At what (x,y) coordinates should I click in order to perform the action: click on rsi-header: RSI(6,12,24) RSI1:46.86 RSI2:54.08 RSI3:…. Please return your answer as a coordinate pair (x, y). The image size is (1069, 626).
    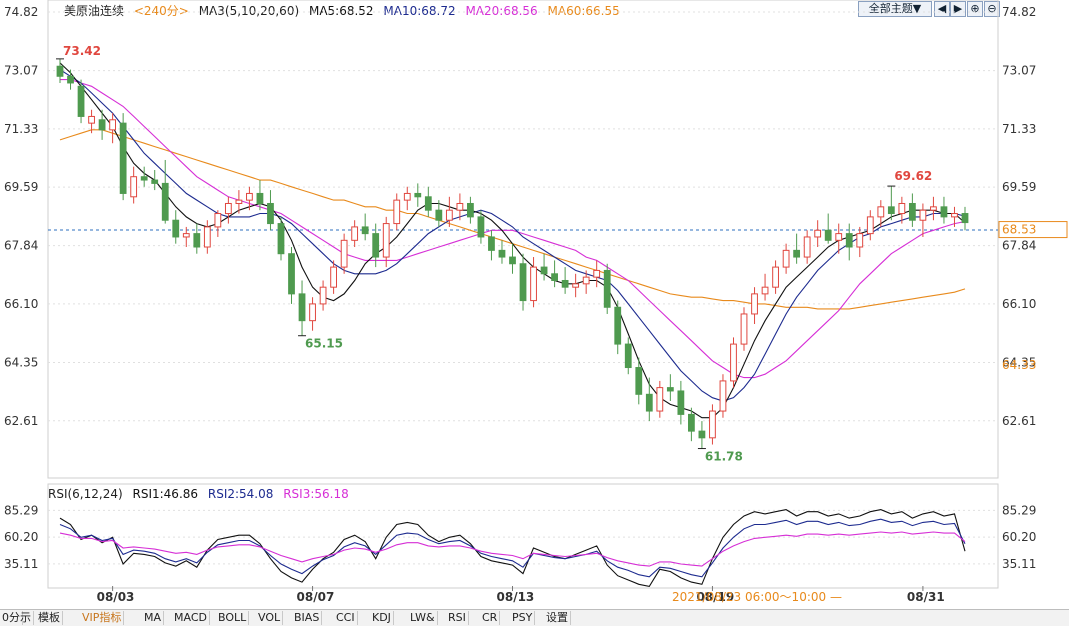
    Looking at the image, I should click on (201, 494).